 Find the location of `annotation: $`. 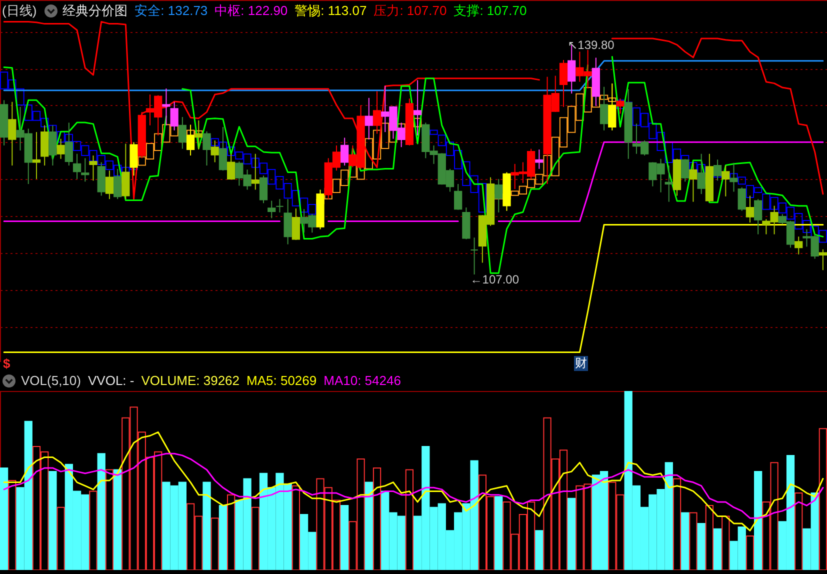

annotation: $ is located at coordinates (6, 363).